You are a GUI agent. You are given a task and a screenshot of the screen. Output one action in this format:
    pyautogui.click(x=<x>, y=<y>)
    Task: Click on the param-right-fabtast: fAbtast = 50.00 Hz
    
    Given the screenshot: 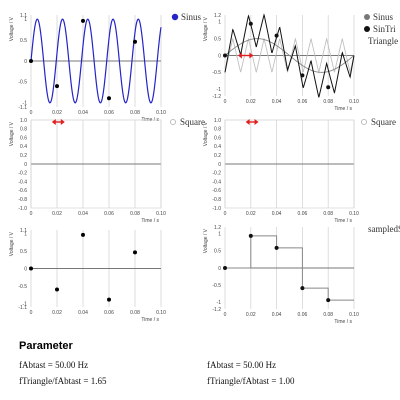 What is the action you would take?
    pyautogui.click(x=242, y=365)
    